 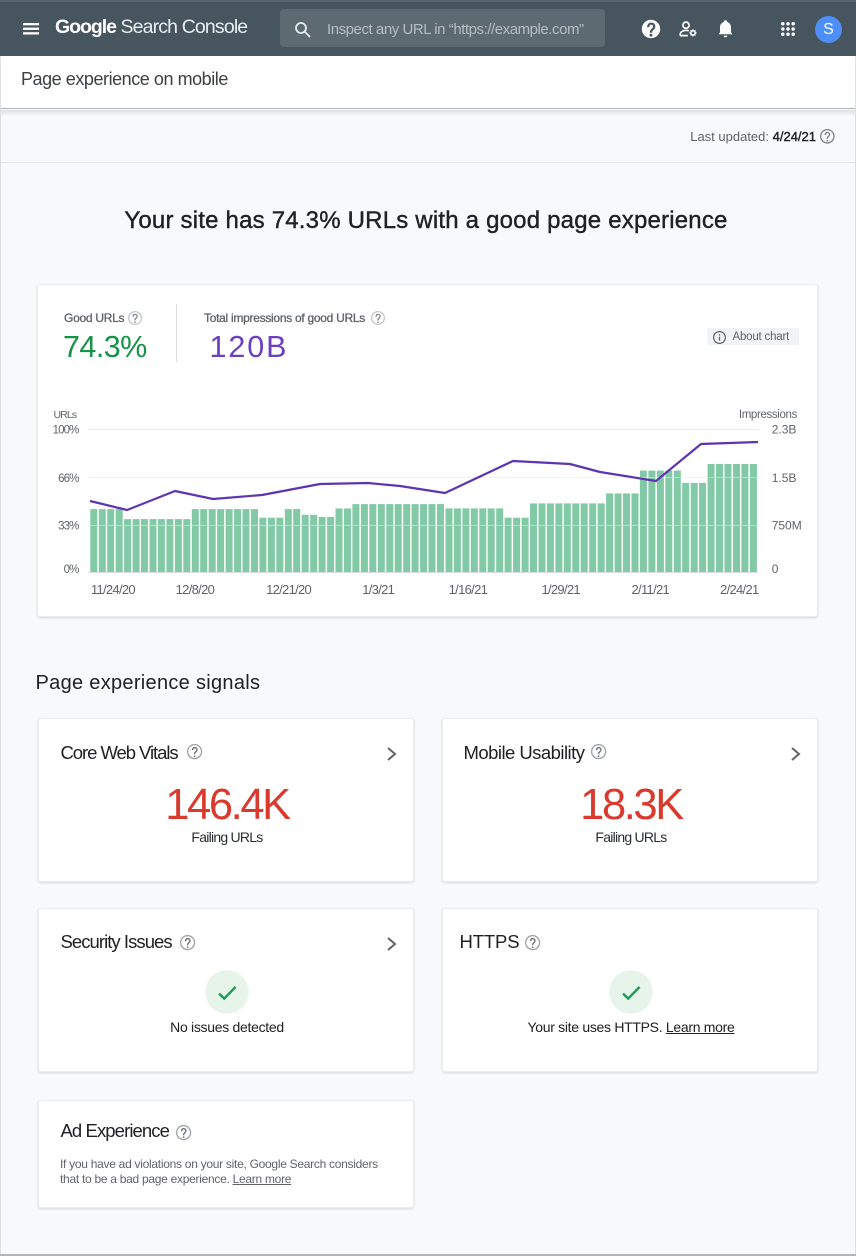 I want to click on svg-text: 12/21/20, so click(x=288, y=589).